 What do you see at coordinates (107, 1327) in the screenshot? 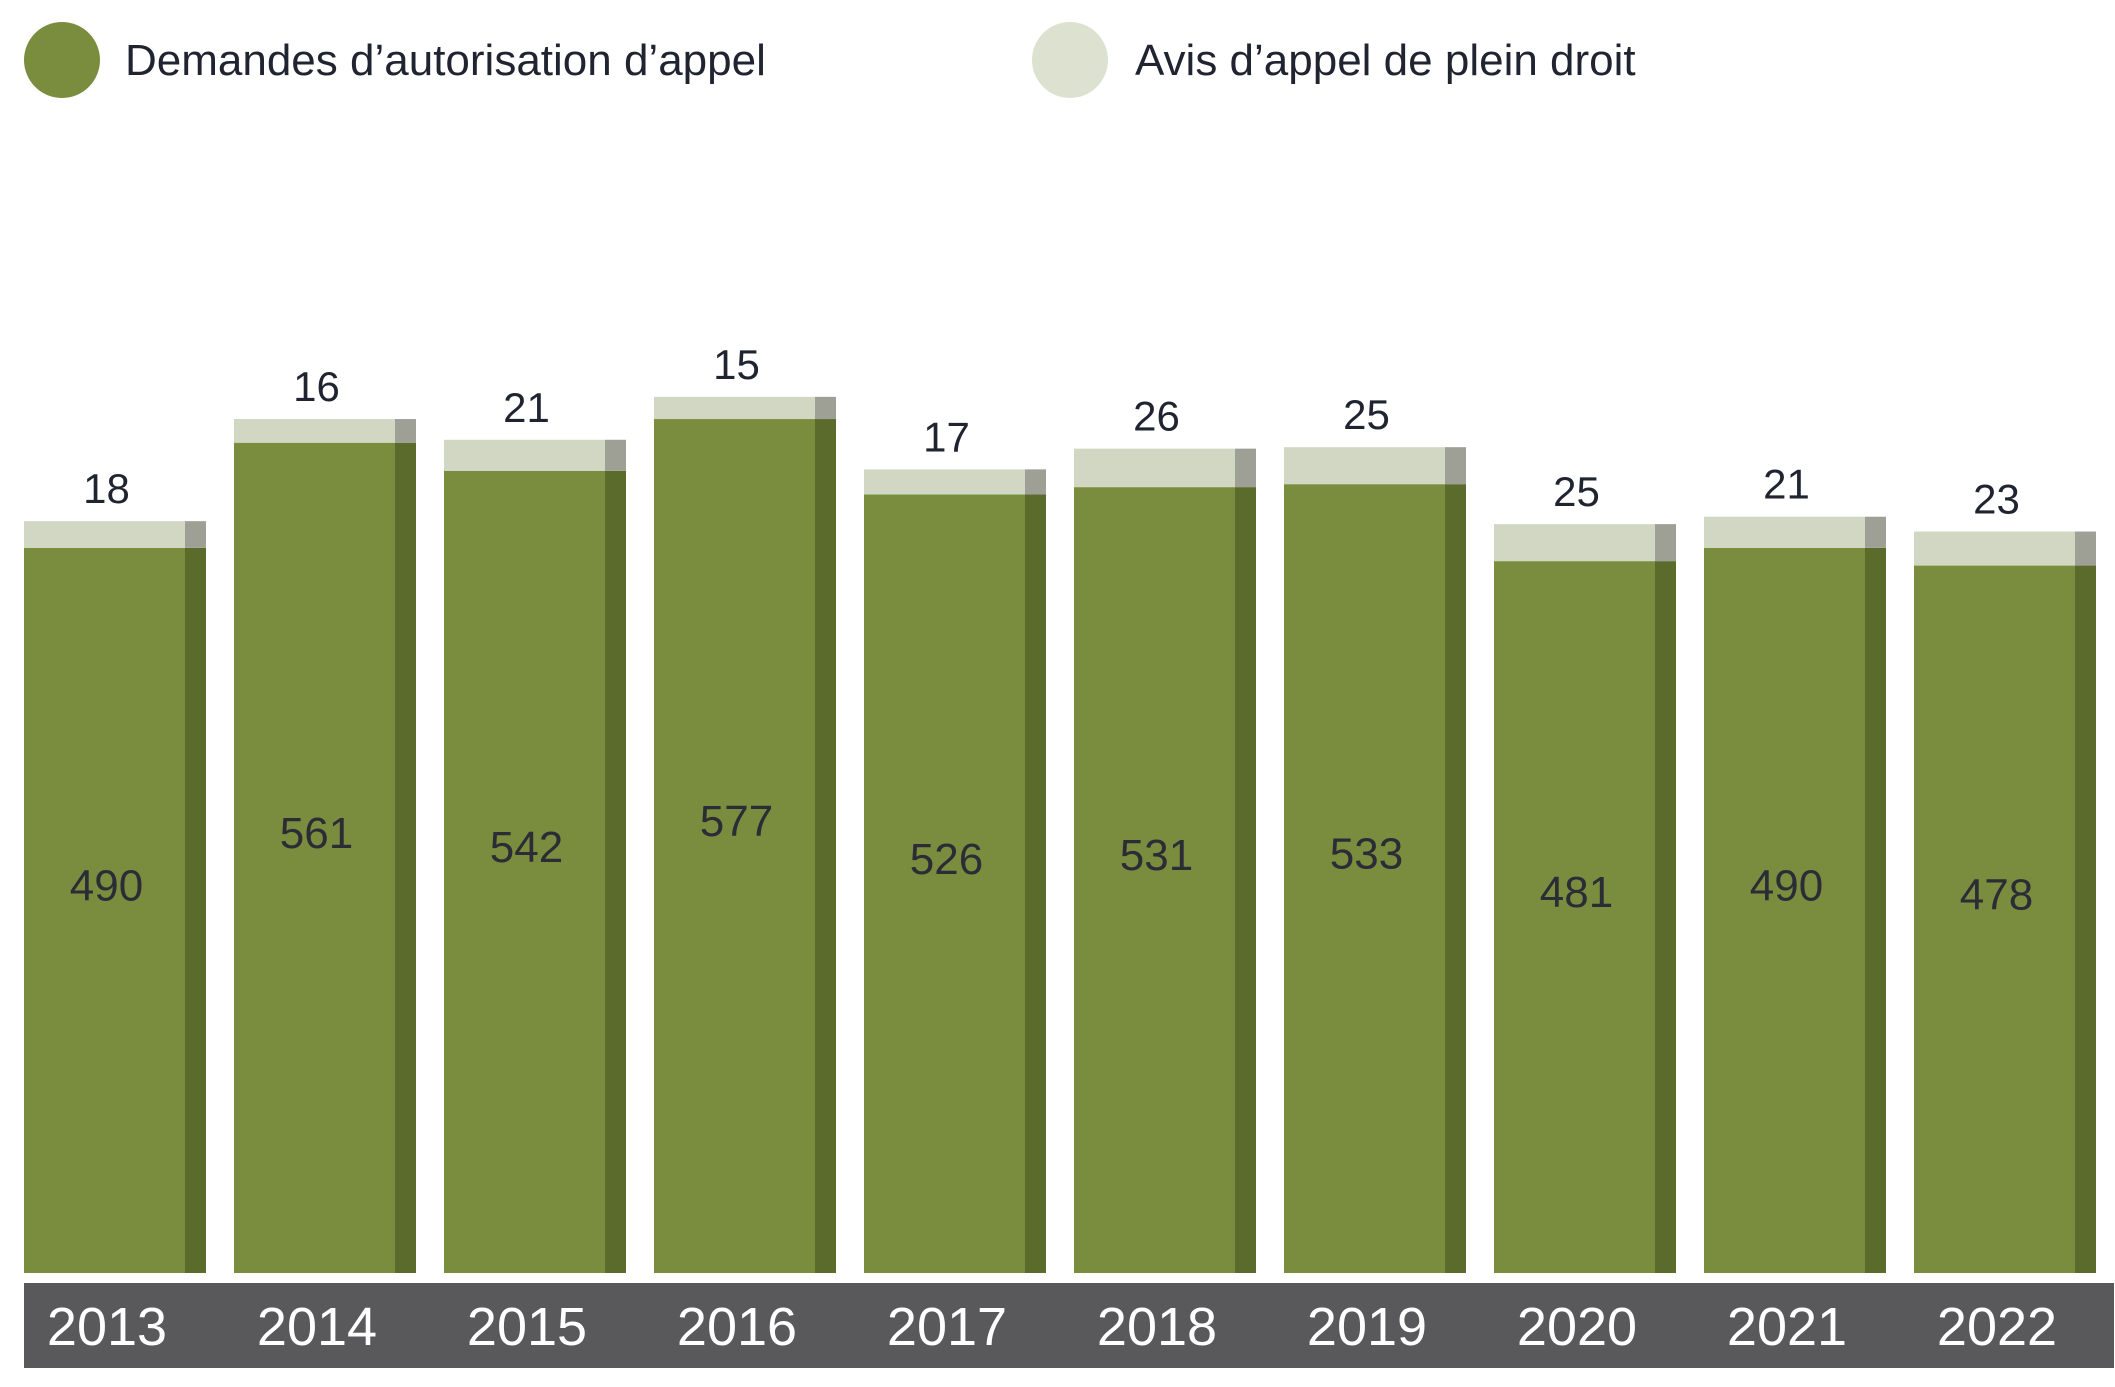
I see `x-tick-label-2013: 2013` at bounding box center [107, 1327].